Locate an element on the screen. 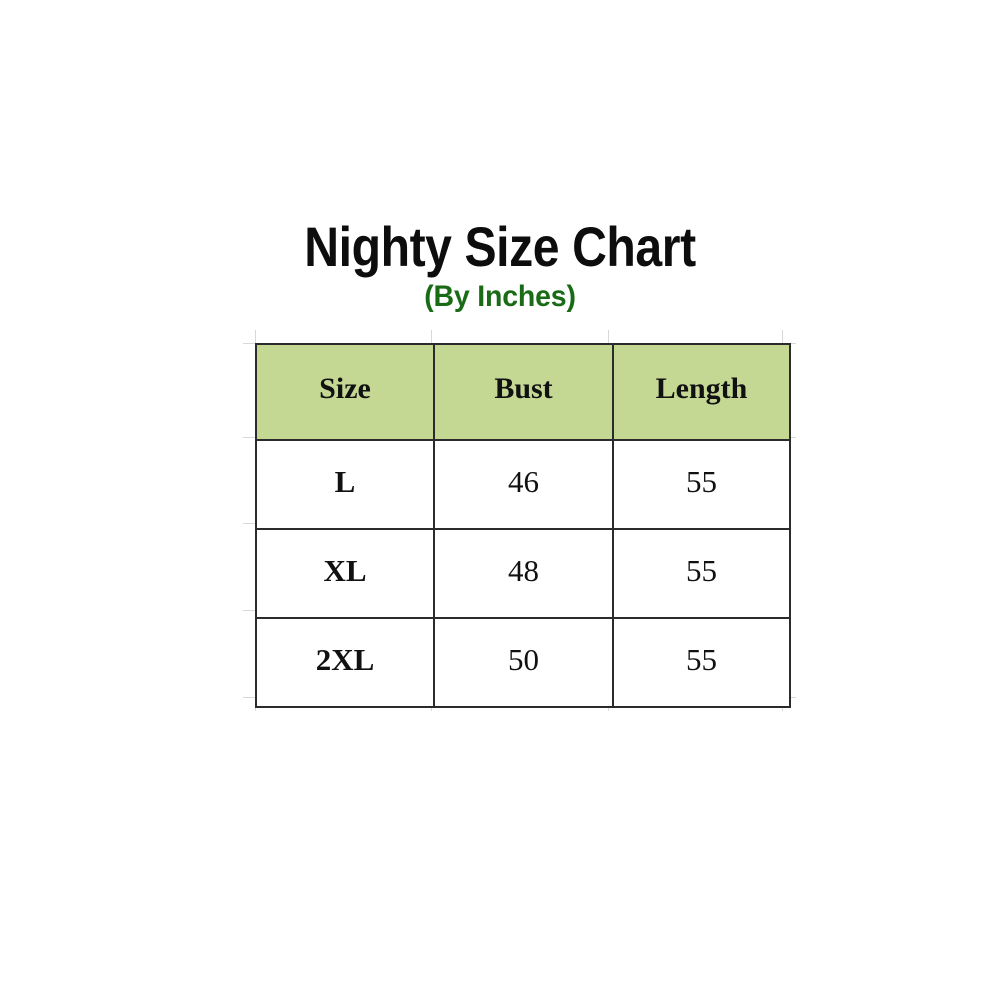 The image size is (1000, 1000). table-row: 2XL 50 55 is located at coordinates (523, 662).